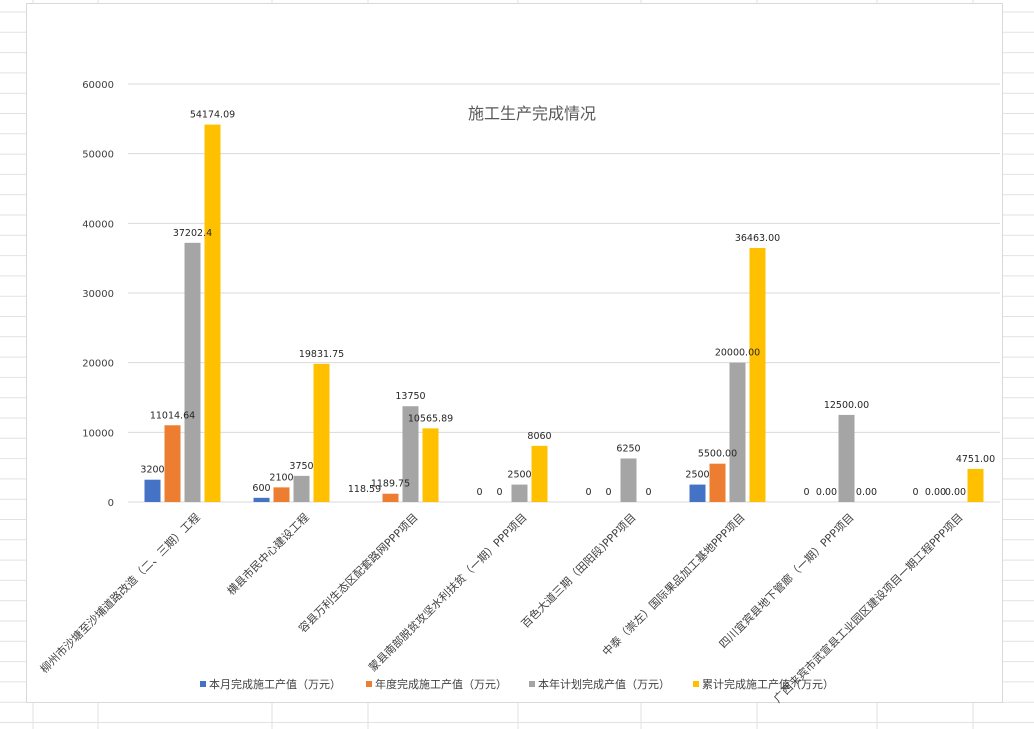 This screenshot has width=1034, height=729. I want to click on y-tick-label: 0, so click(111, 503).